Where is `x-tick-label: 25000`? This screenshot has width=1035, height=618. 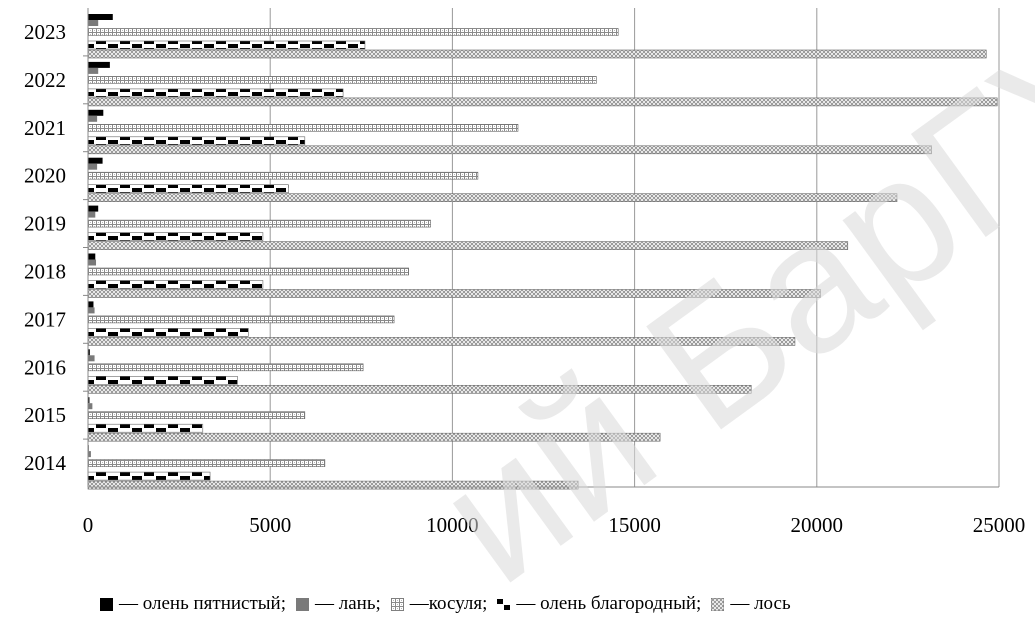
x-tick-label: 25000 is located at coordinates (999, 525).